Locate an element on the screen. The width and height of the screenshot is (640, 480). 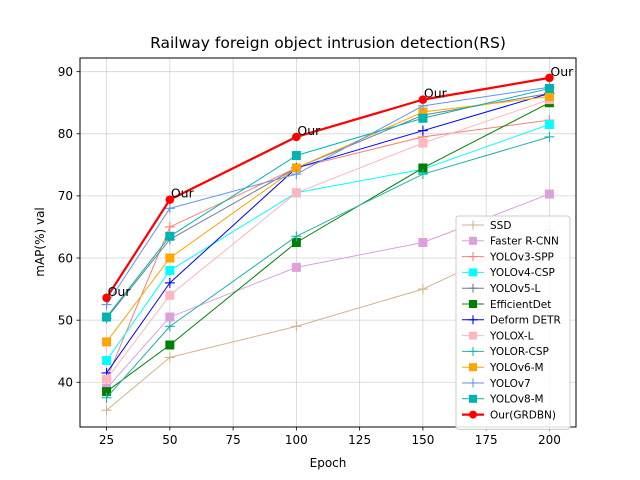
legend-label: YOLOX-L is located at coordinates (511, 336).